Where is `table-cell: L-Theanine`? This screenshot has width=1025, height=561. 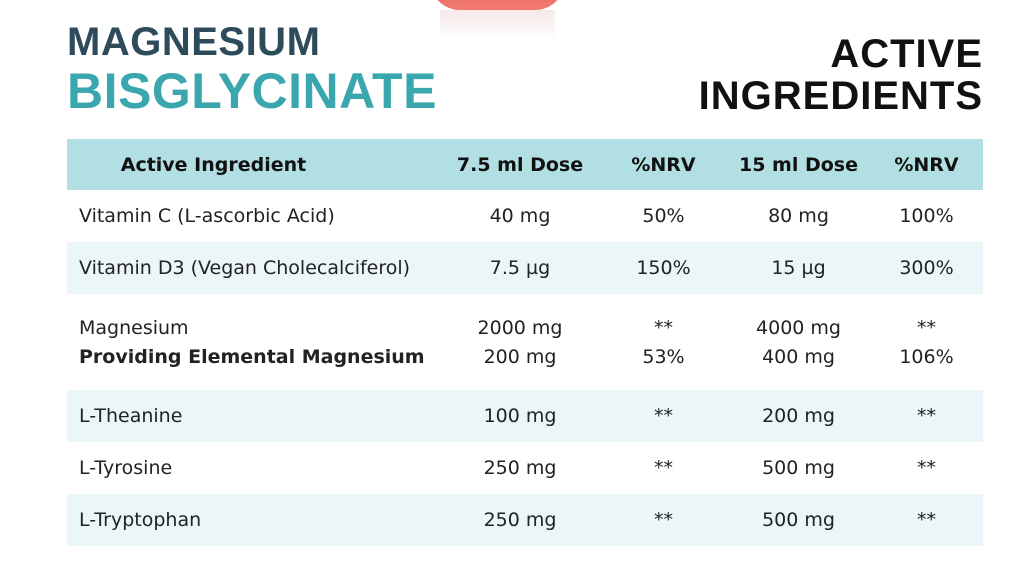 table-cell: L-Theanine is located at coordinates (131, 416).